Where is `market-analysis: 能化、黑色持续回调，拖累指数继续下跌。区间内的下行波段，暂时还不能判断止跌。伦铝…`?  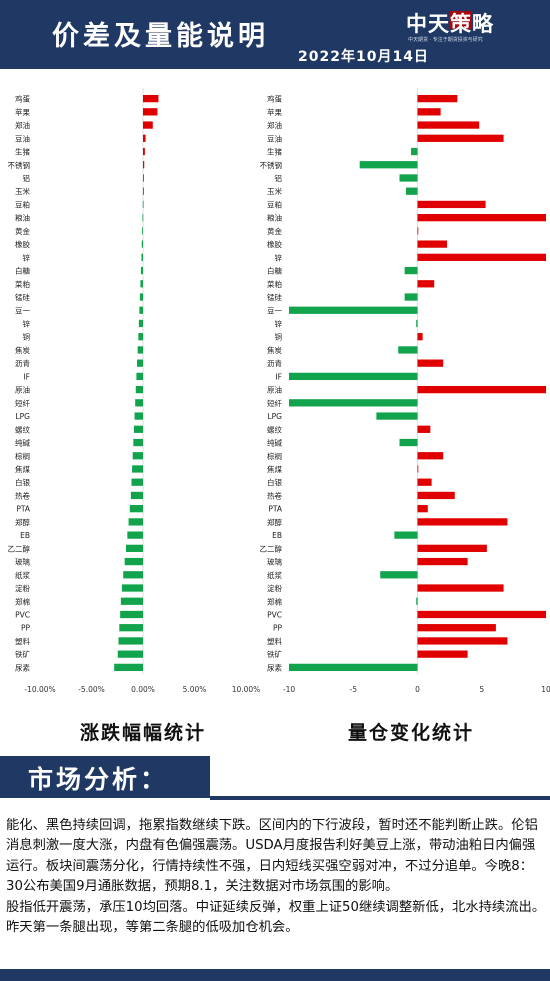
market-analysis: 能化、黑色持续回调，拖累指数继续下跌。区间内的下行波段，暂时还不能判断止跌。伦铝… is located at coordinates (276, 877).